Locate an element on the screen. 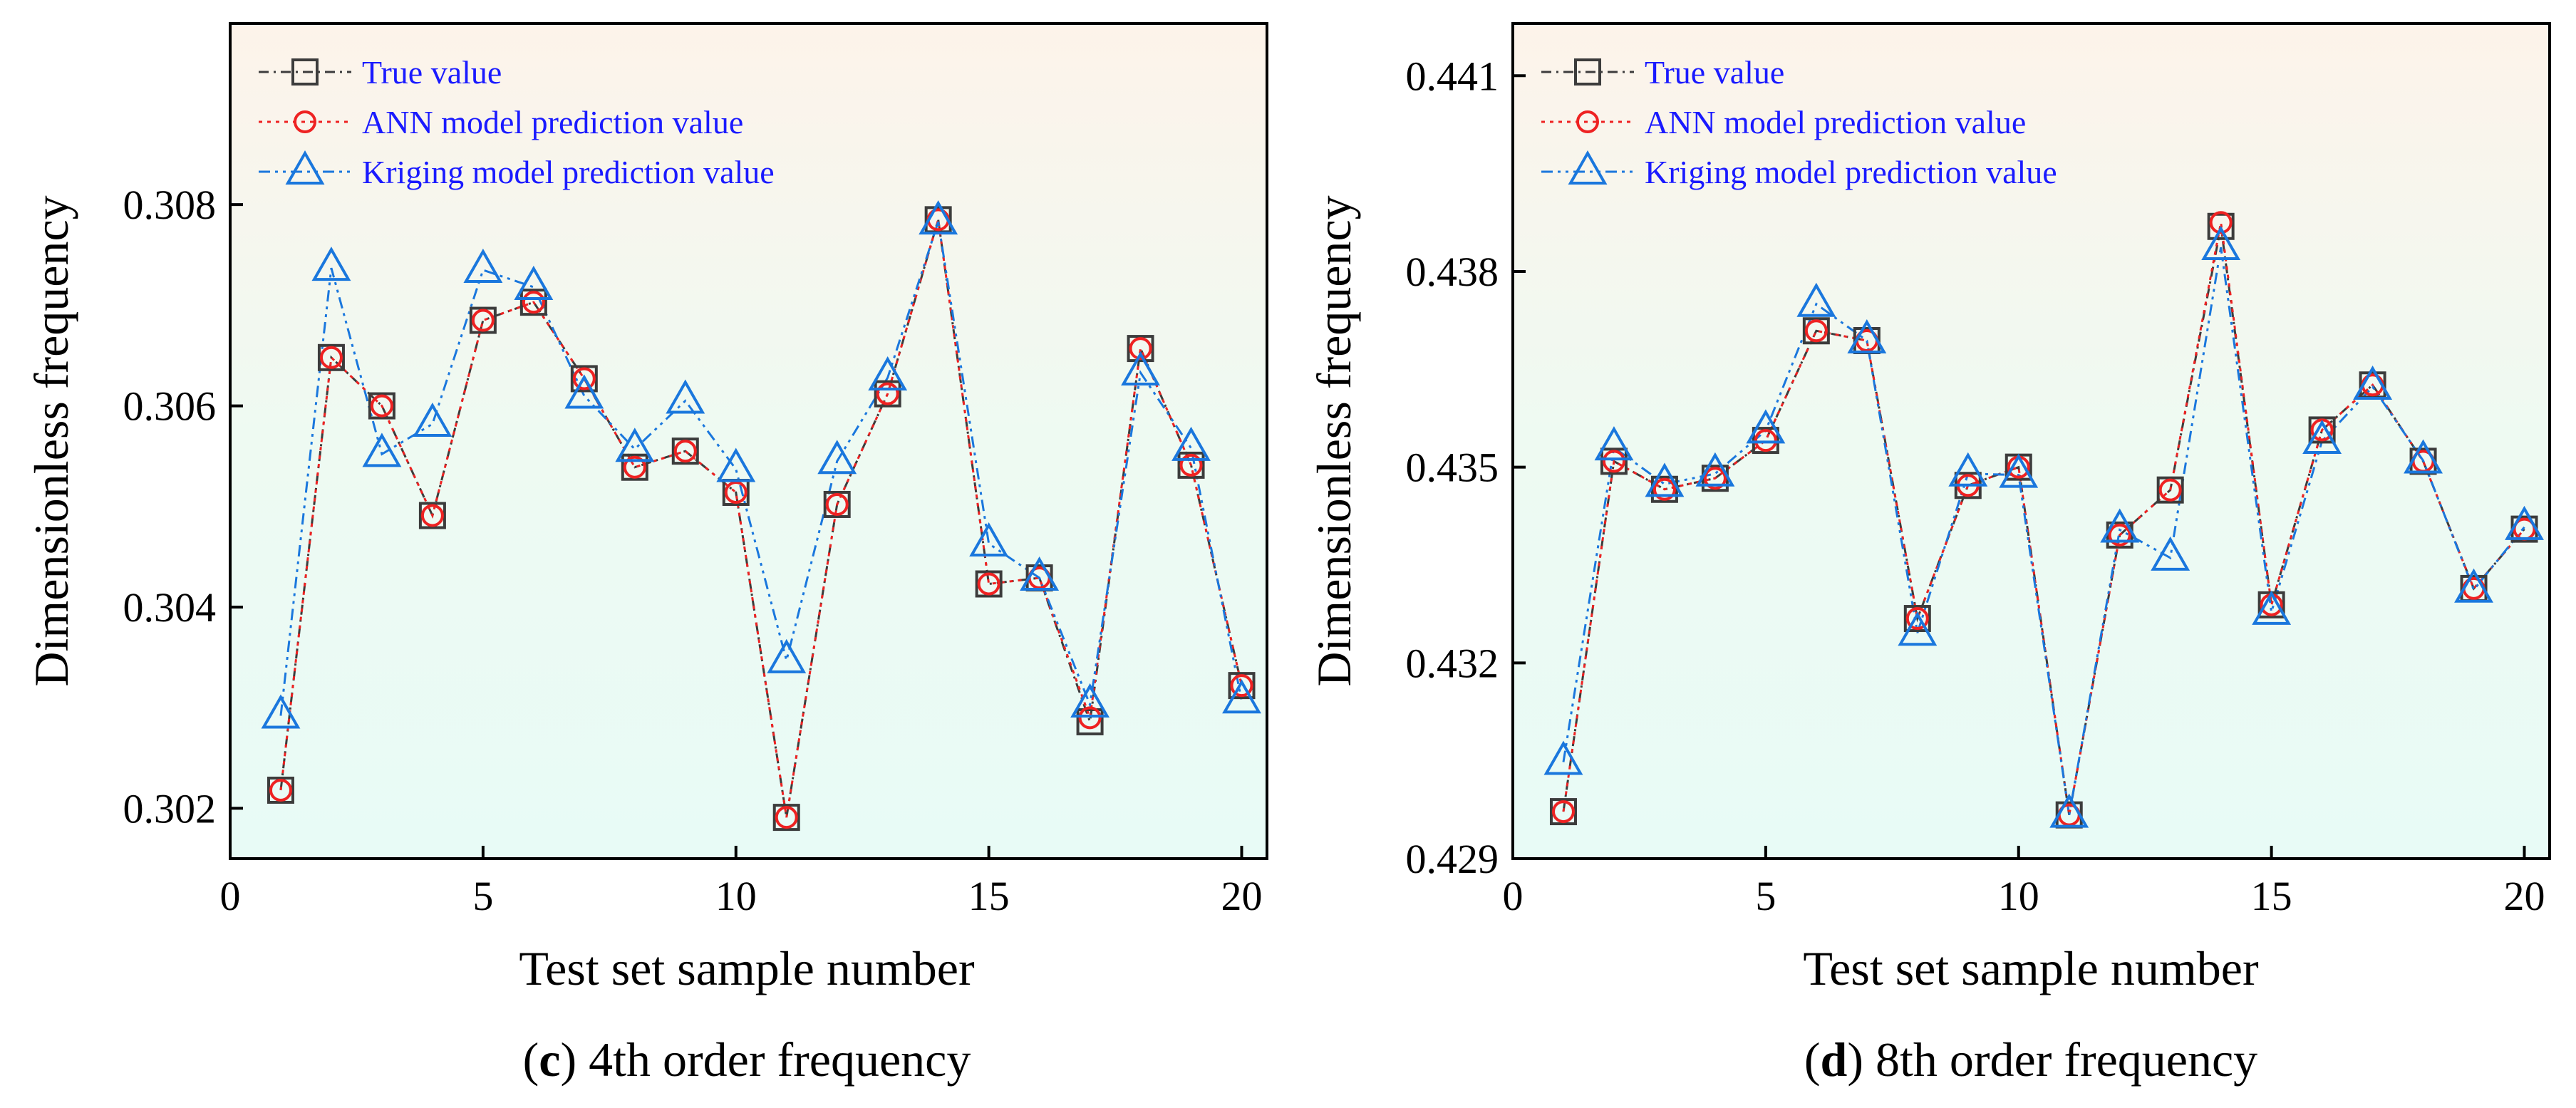 The height and width of the screenshot is (1108, 2576). y-axis-title-c: Dimensionless frequency is located at coordinates (51, 440).